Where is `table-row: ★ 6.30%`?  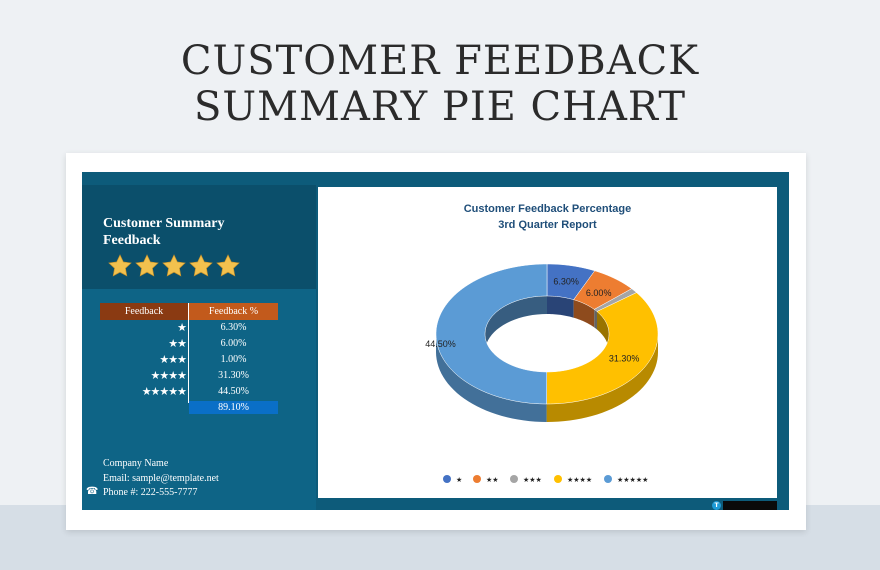
table-row: ★ 6.30% is located at coordinates (189, 328).